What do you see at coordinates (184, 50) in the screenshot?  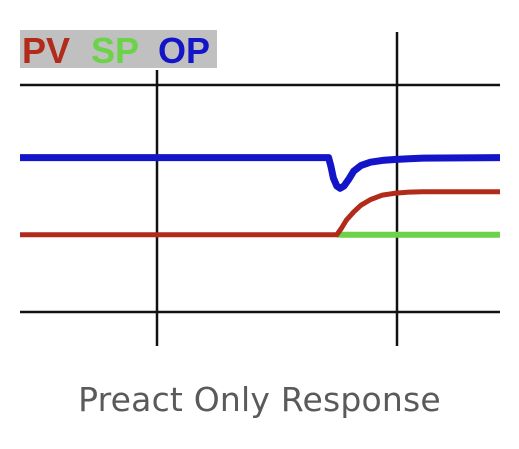 I see `legend-item-op: OP` at bounding box center [184, 50].